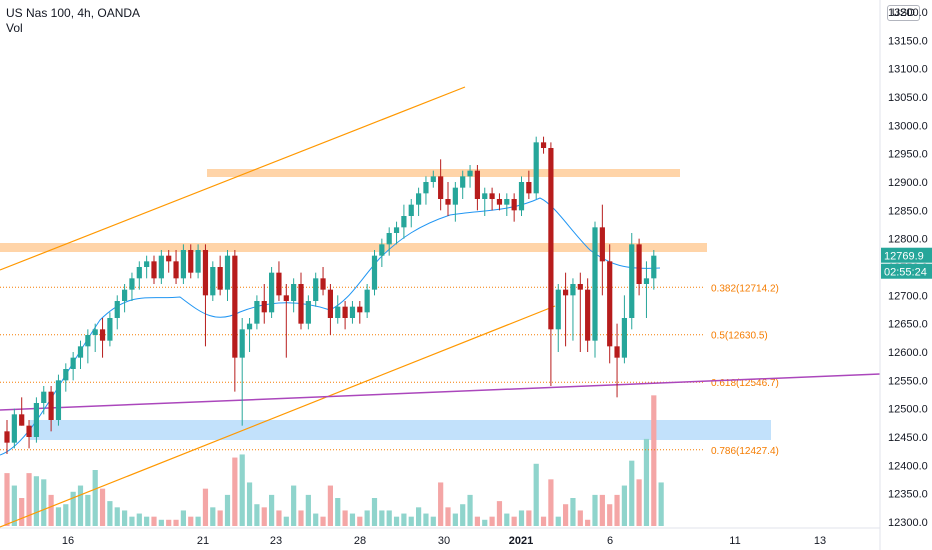 This screenshot has height=550, width=932. What do you see at coordinates (903, 13) in the screenshot?
I see `currency-button: USD` at bounding box center [903, 13].